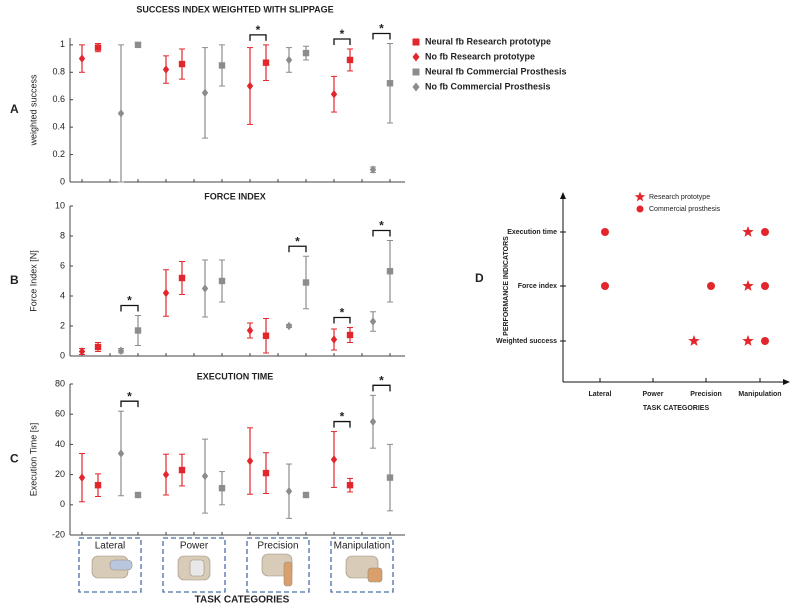 The width and height of the screenshot is (800, 609). Describe the element at coordinates (60, 474) in the screenshot. I see `y-tick-label: 20` at that location.